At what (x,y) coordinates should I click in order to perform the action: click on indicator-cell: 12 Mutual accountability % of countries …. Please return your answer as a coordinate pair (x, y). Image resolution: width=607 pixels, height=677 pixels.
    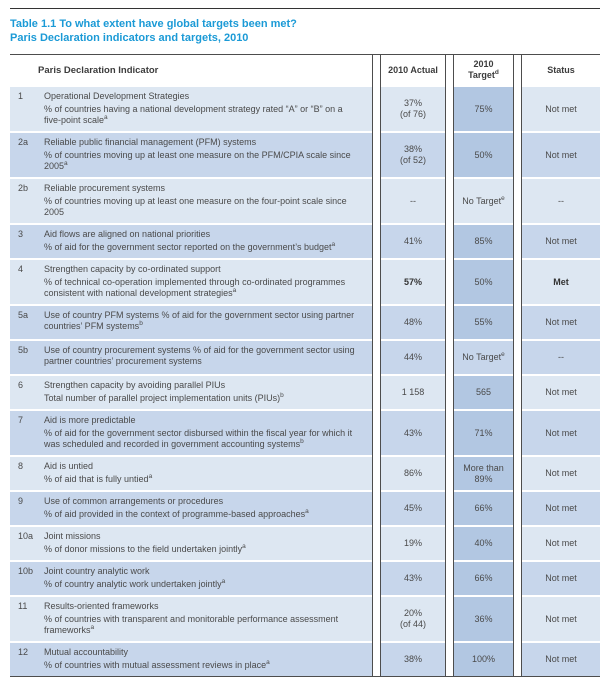
    Looking at the image, I should click on (191, 658).